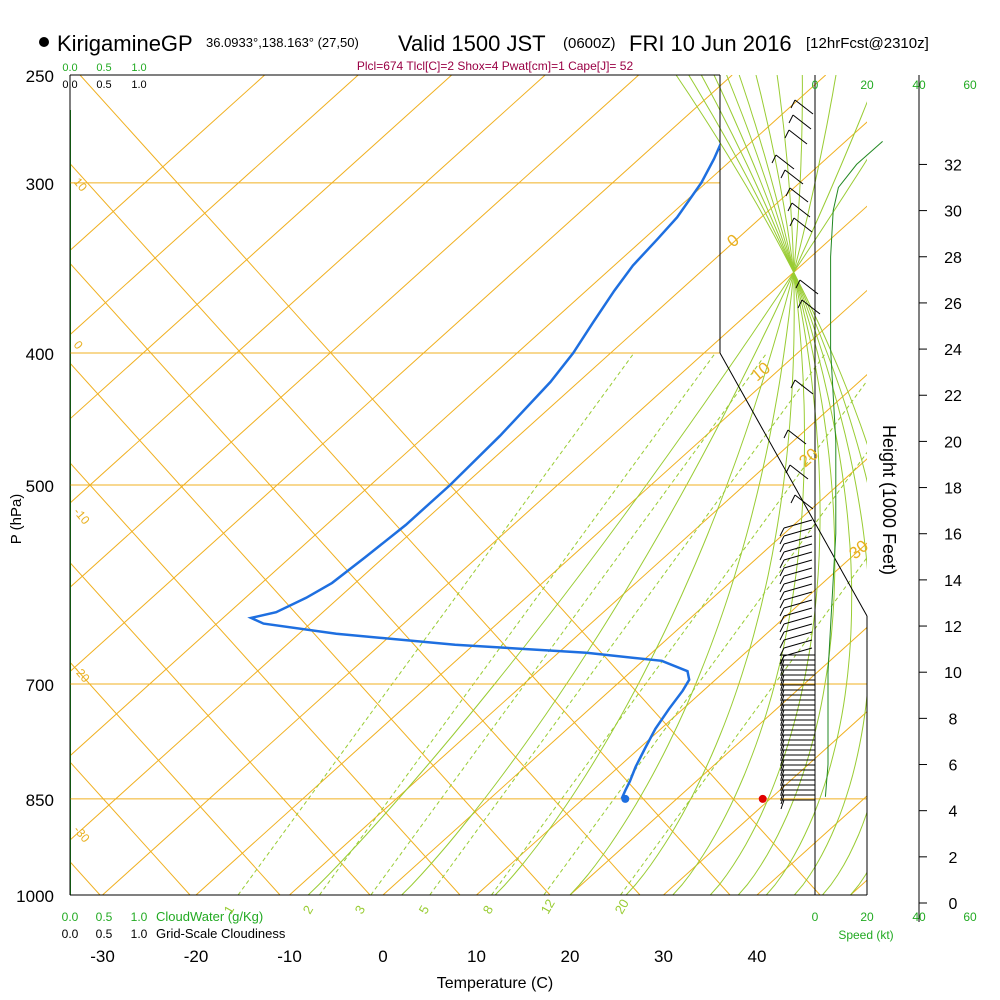 The height and width of the screenshot is (1000, 1000). What do you see at coordinates (40, 76) in the screenshot?
I see `pressure-label: 250` at bounding box center [40, 76].